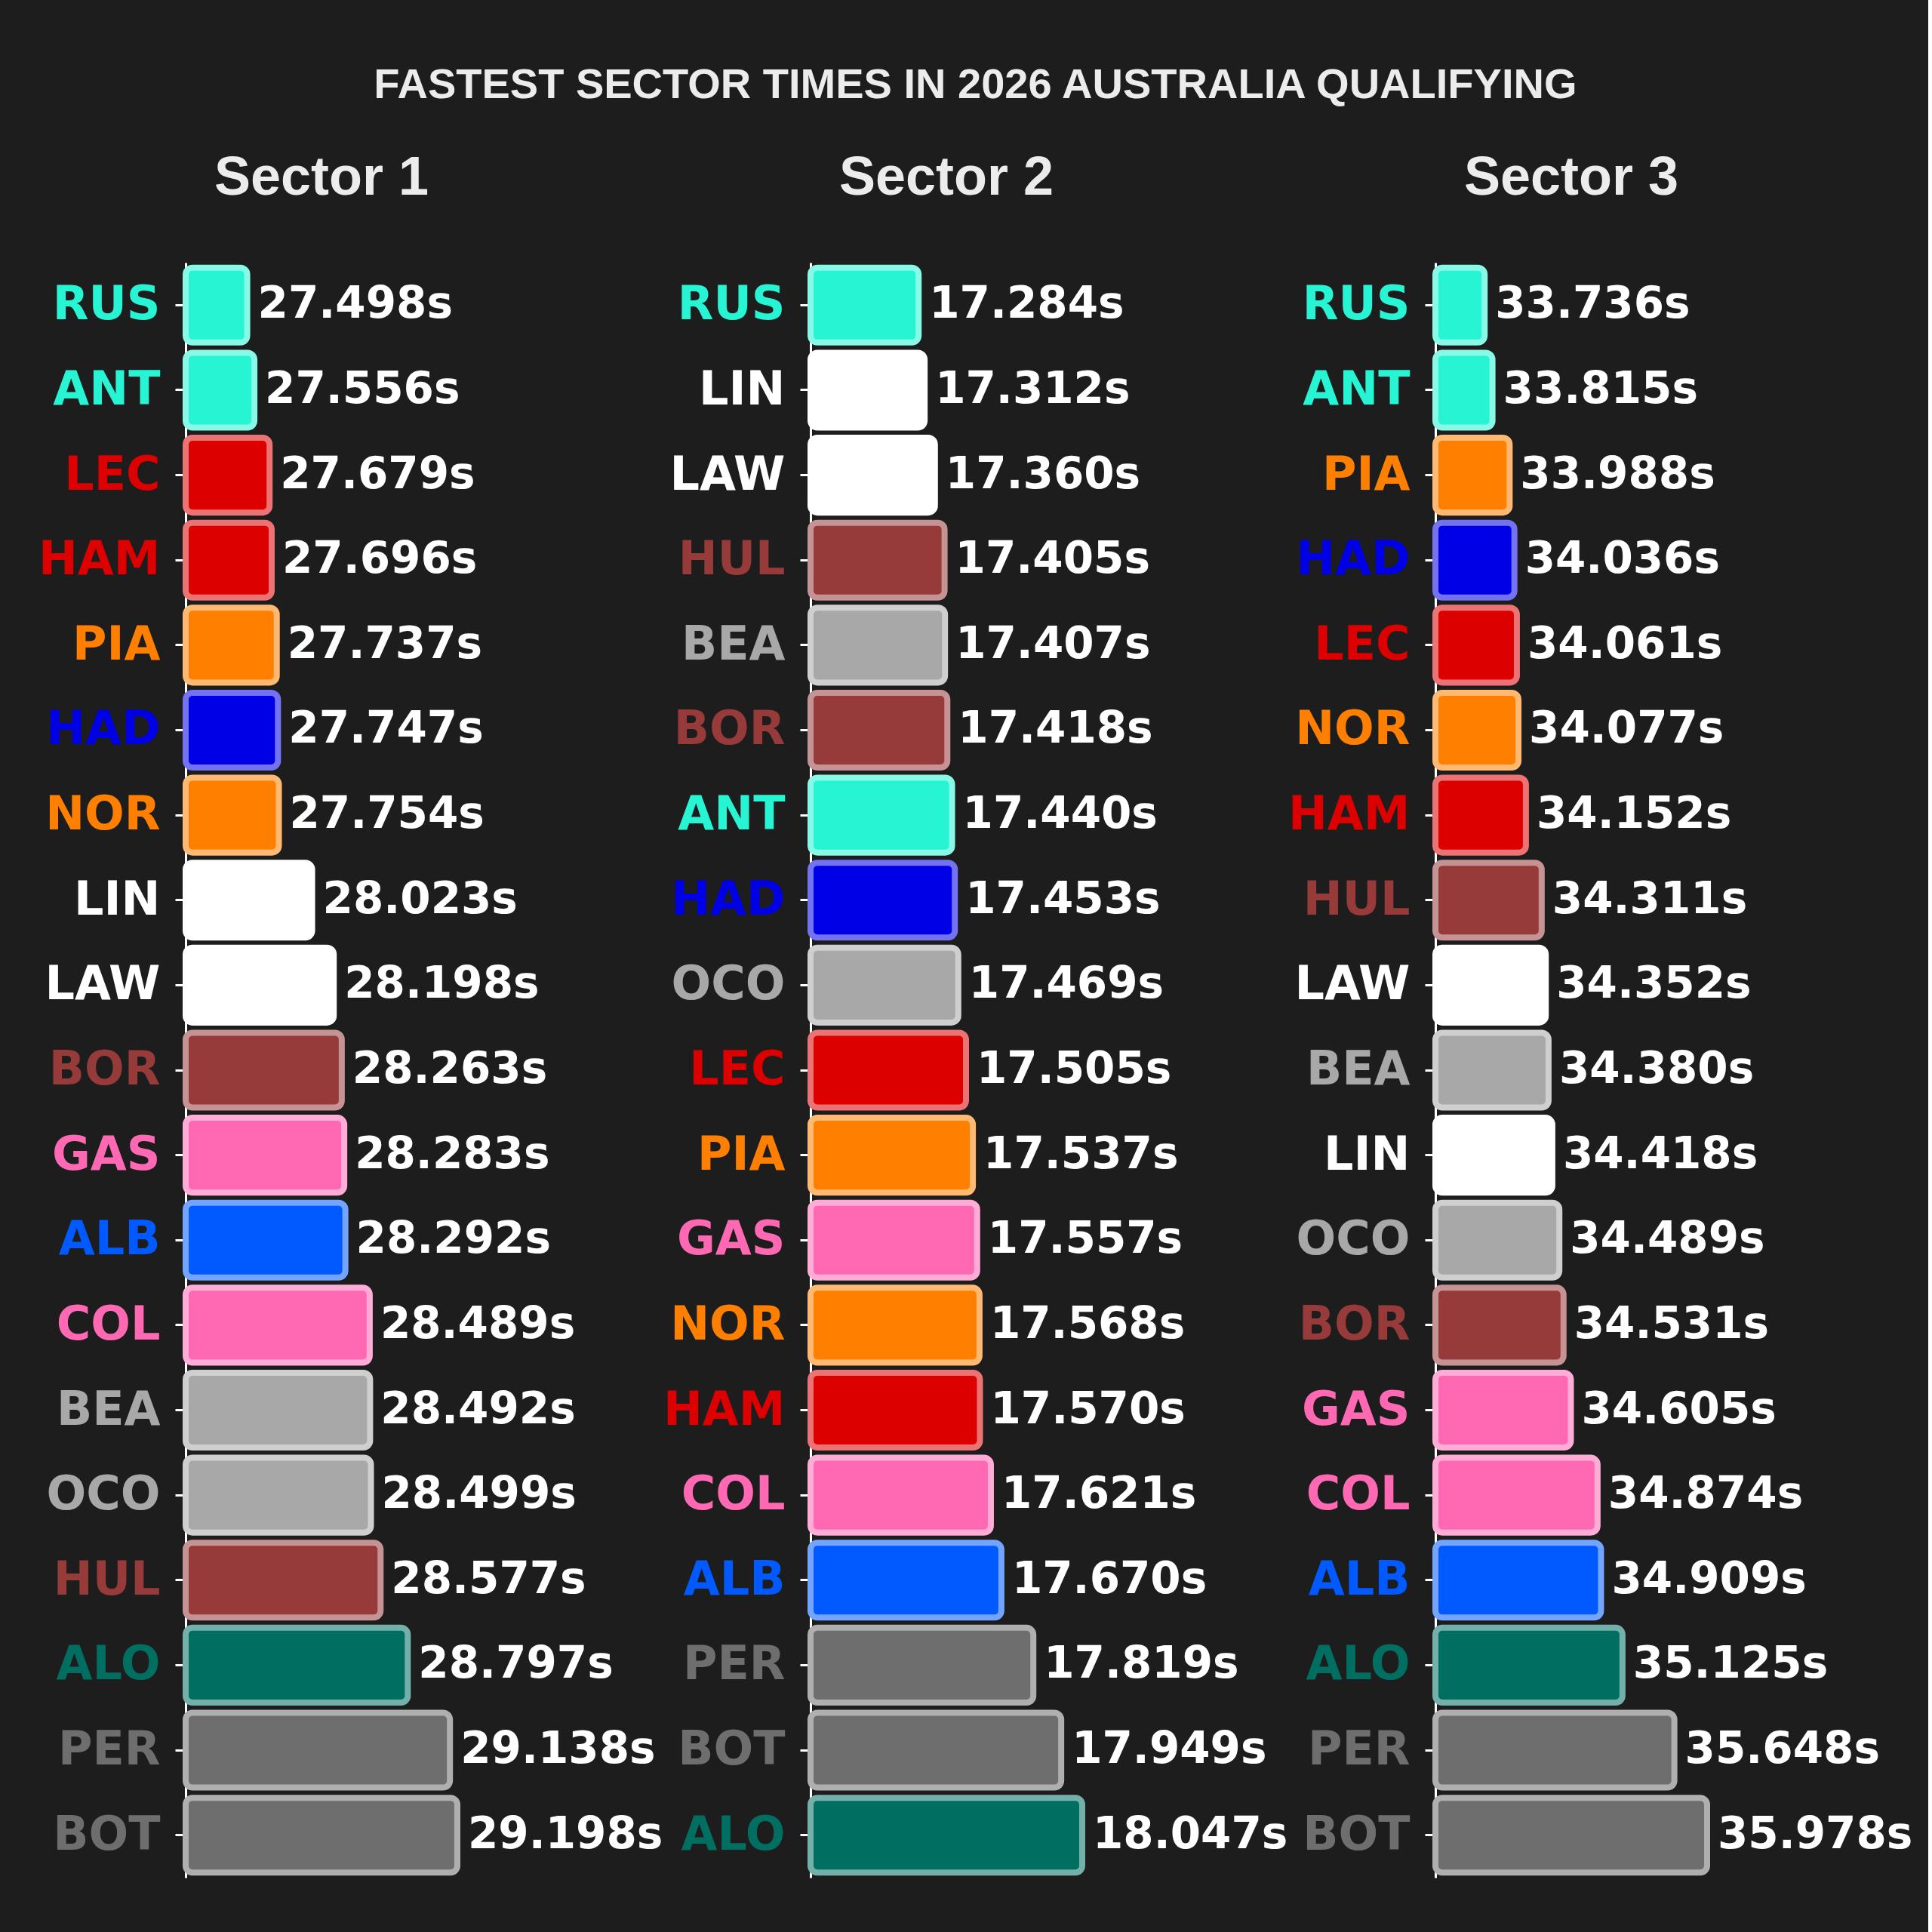 Image resolution: width=1932 pixels, height=1932 pixels. Describe the element at coordinates (478, 1323) in the screenshot. I see `data-label: 28.489s` at that location.